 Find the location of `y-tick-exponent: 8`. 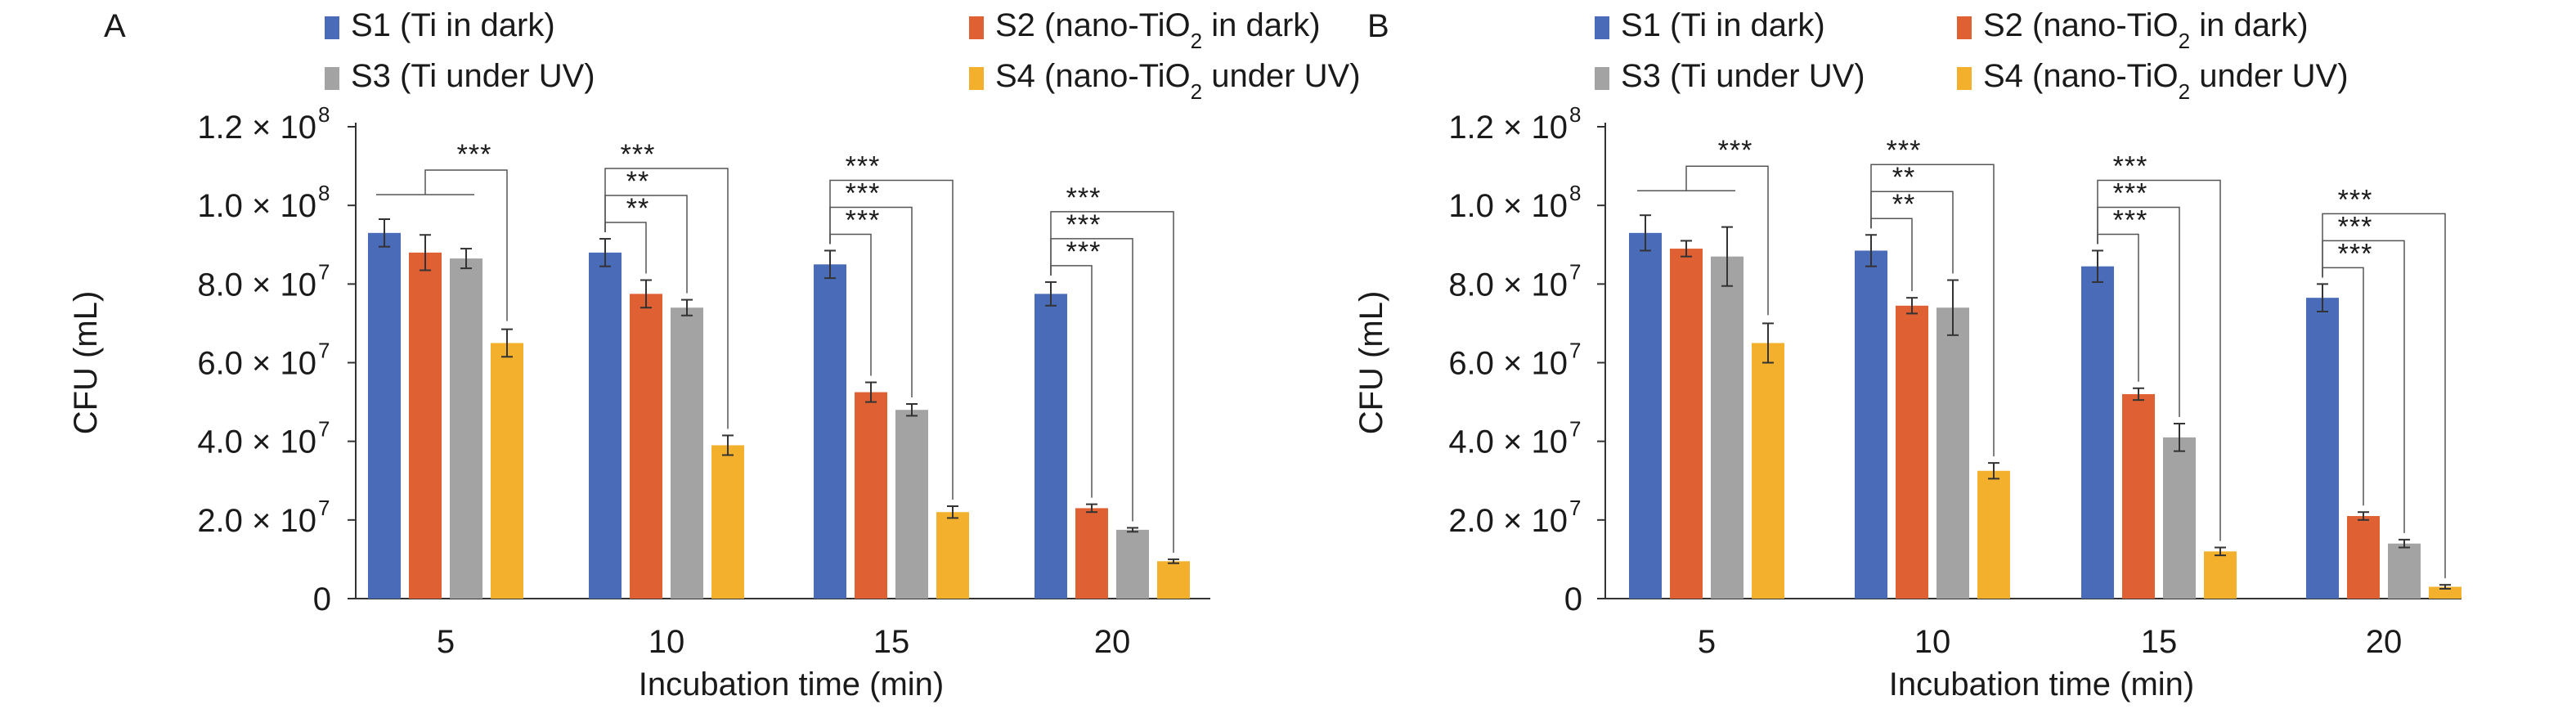

y-tick-exponent: 8 is located at coordinates (324, 193).